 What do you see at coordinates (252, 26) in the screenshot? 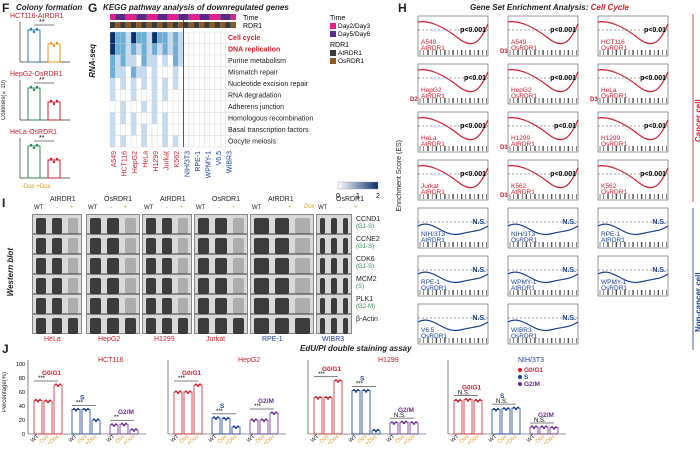
I see `g-row-label-rdr1: RDR1` at bounding box center [252, 26].